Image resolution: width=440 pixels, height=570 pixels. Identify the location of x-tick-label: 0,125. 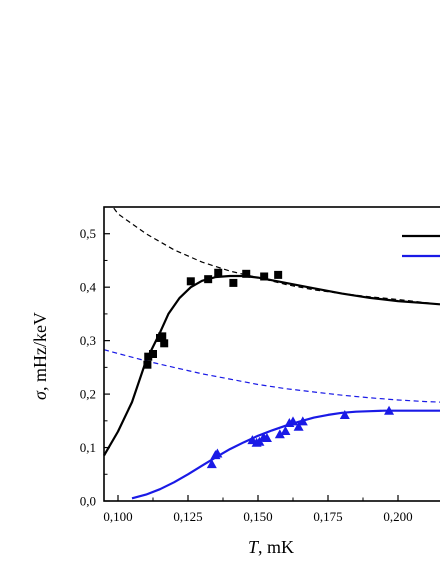
(187, 516).